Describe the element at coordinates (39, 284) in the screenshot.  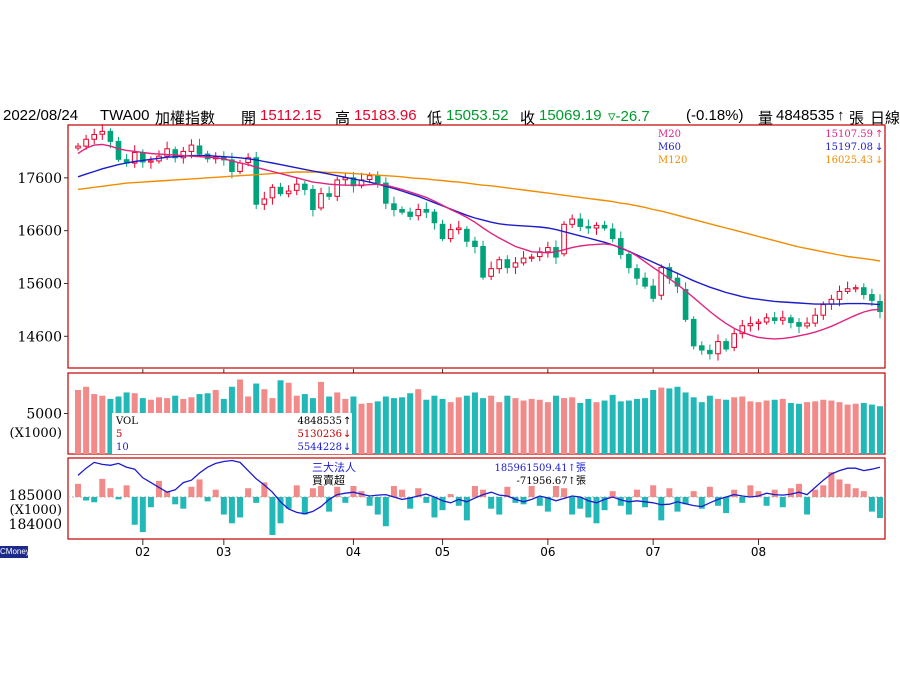
I see `price-tick-label: 15600` at that location.